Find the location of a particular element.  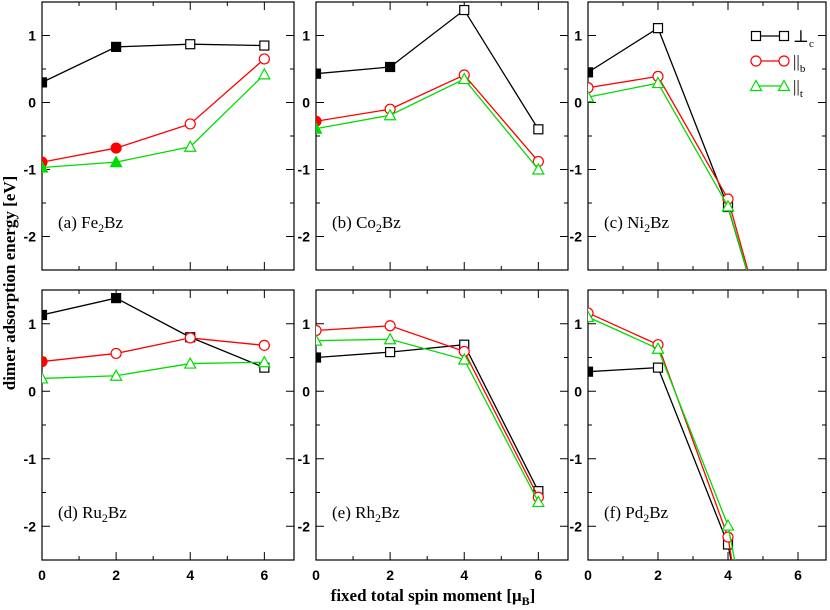

y-axis-label: dimer adsorption energy [eV] is located at coordinates (9, 283).